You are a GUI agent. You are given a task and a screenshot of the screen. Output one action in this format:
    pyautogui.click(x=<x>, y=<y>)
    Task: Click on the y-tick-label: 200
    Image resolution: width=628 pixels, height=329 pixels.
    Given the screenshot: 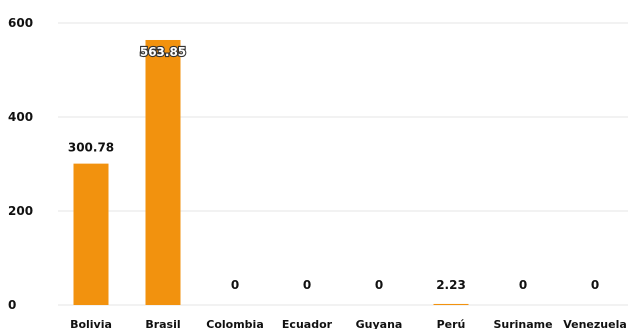 What is the action you would take?
    pyautogui.click(x=20, y=211)
    